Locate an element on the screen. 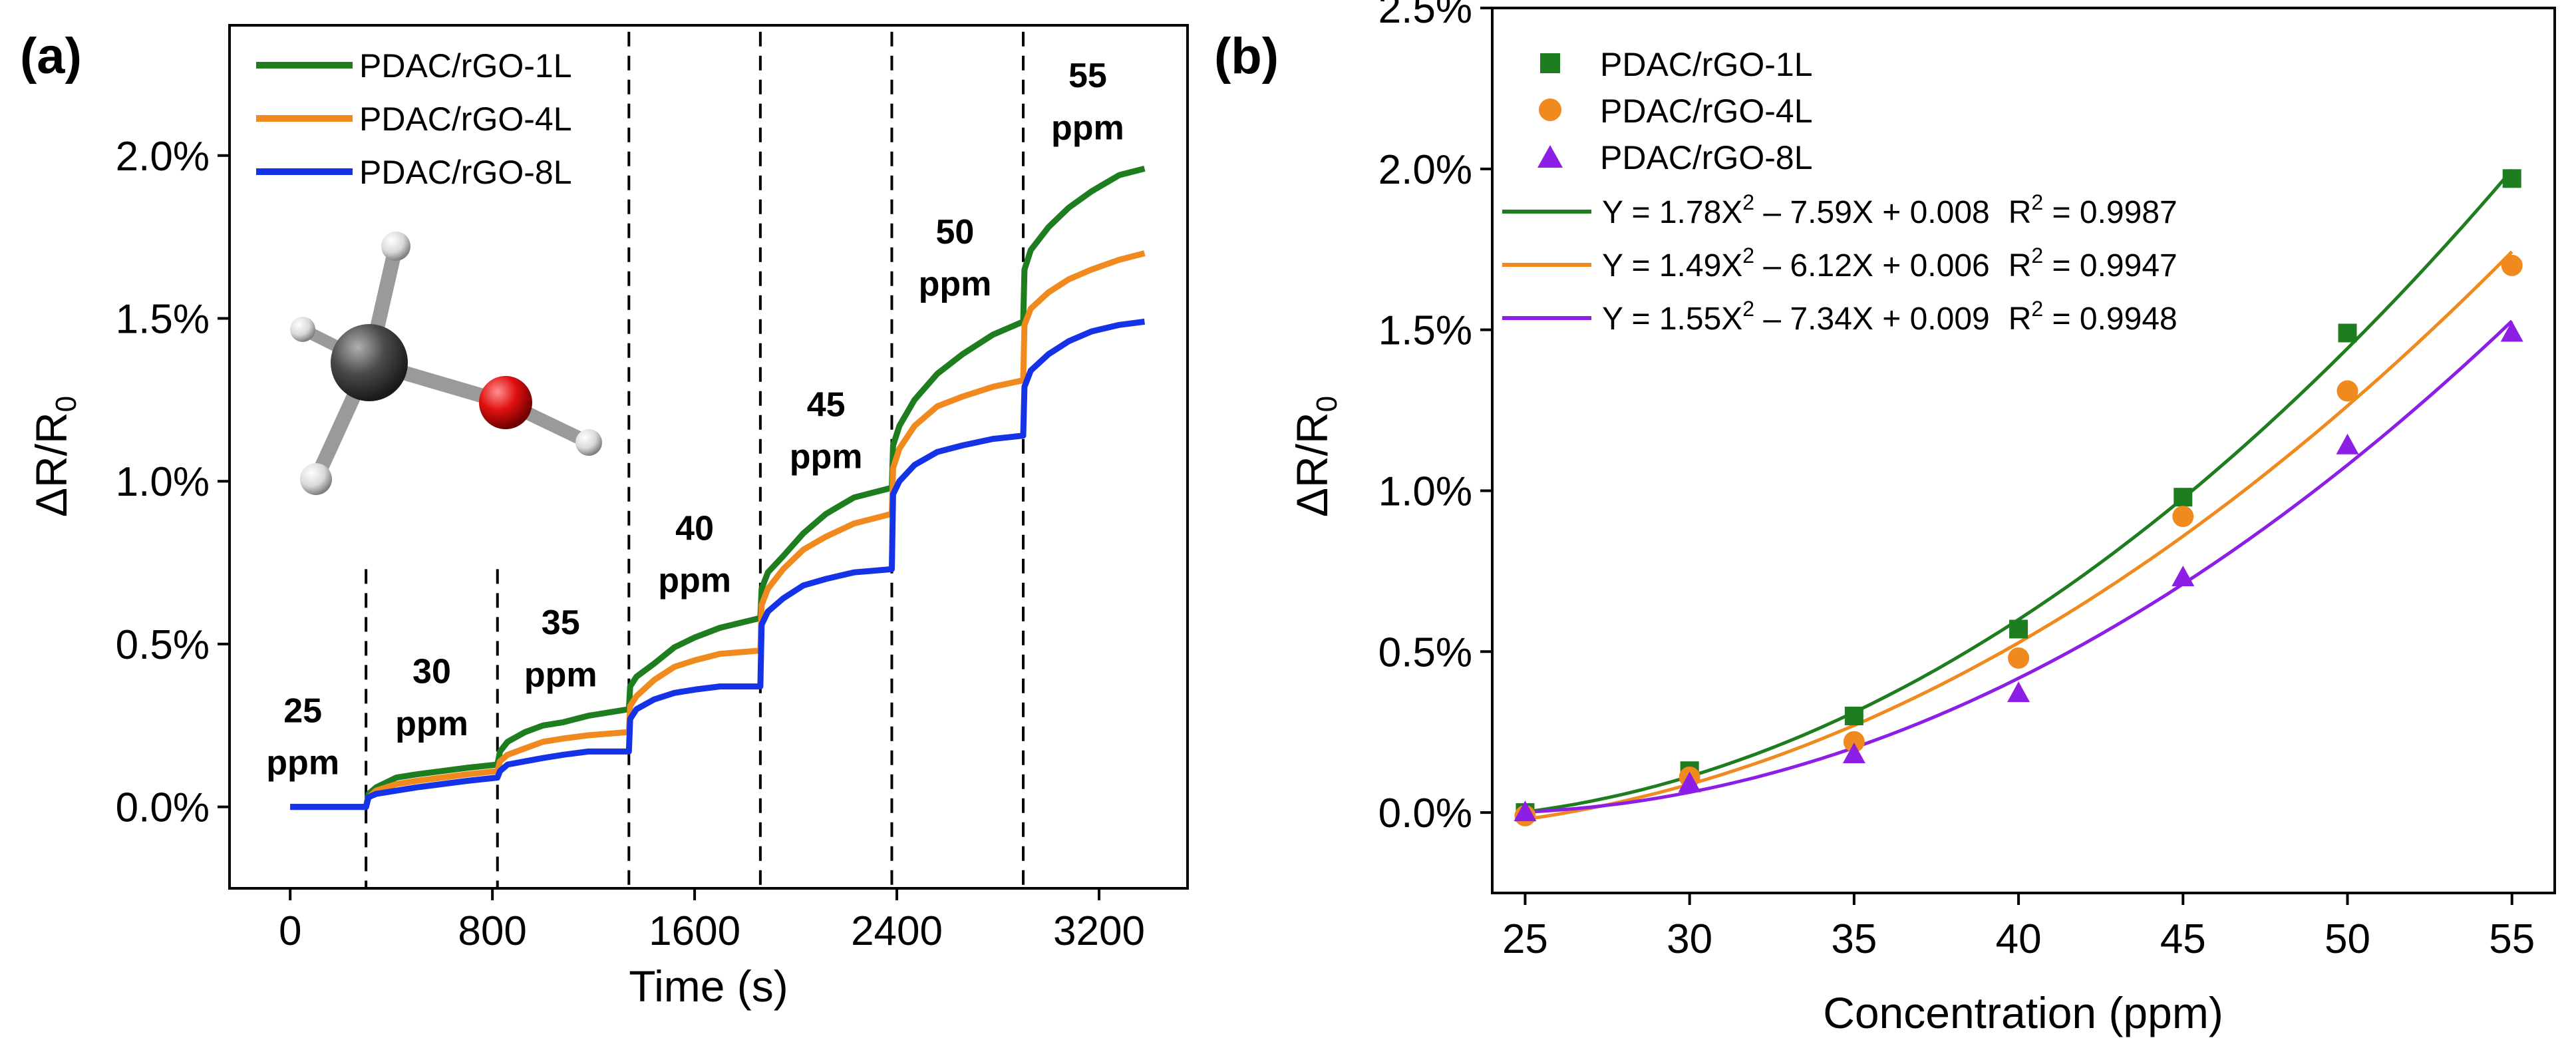 This screenshot has height=1058, width=2576. fit-eq-main: Y = 1.55X is located at coordinates (1672, 319).